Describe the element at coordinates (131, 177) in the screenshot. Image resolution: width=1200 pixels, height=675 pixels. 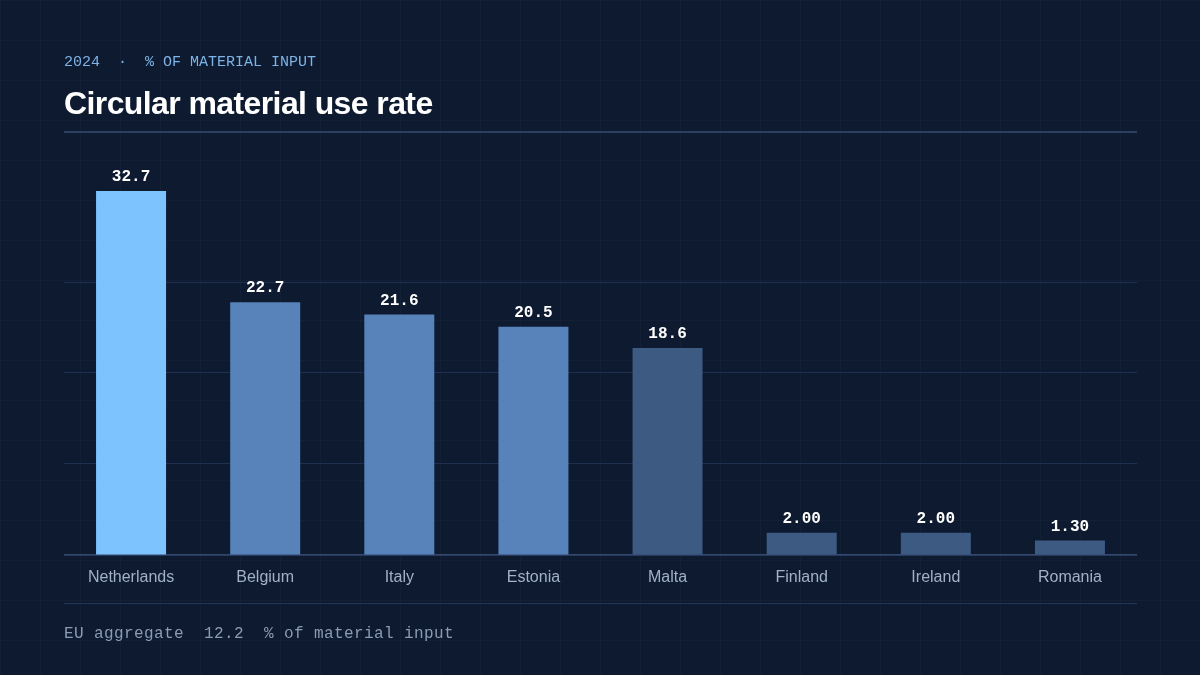
I see `data-label: 32.7` at that location.